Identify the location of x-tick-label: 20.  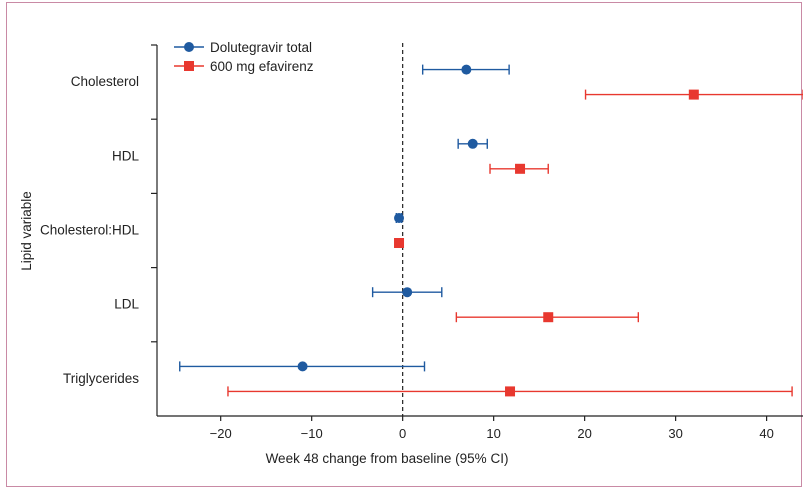
(584, 433).